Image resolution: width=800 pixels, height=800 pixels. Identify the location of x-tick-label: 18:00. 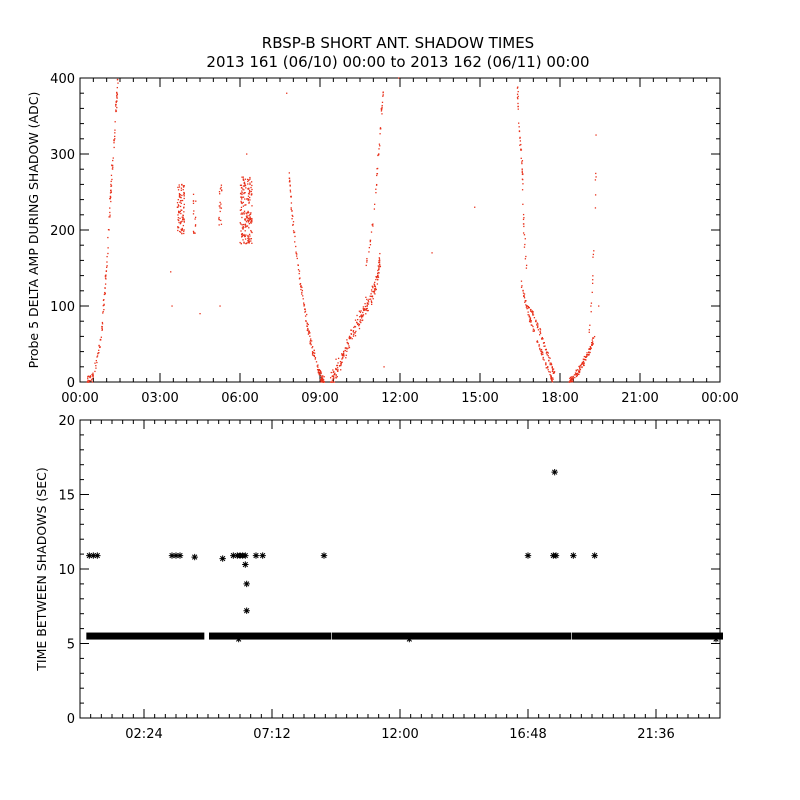
(559, 398).